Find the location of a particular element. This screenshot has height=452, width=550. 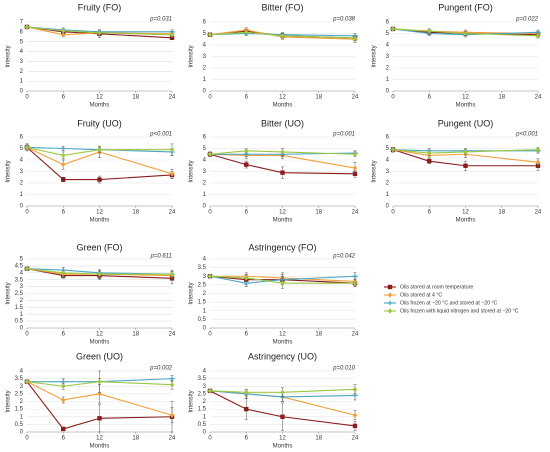

p-value: p=0.611 is located at coordinates (161, 257).